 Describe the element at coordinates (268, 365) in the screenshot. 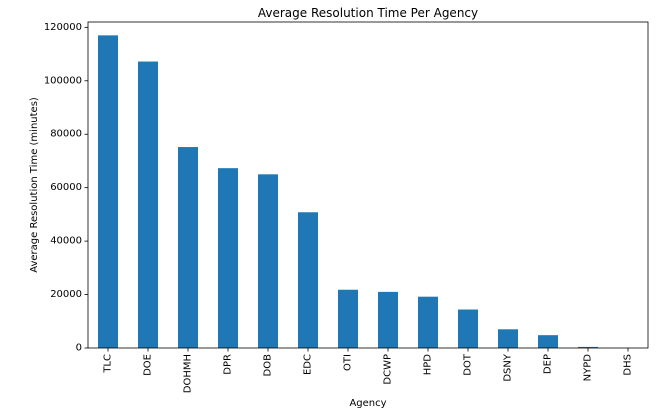

I see `x-tick-label-dob: DOB` at that location.